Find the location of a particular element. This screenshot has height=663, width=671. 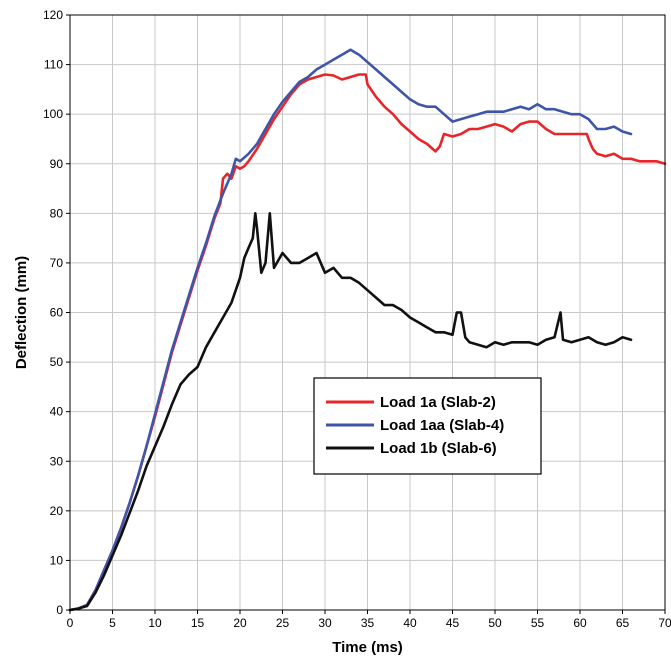

x-tick-label: 5 is located at coordinates (112, 623).